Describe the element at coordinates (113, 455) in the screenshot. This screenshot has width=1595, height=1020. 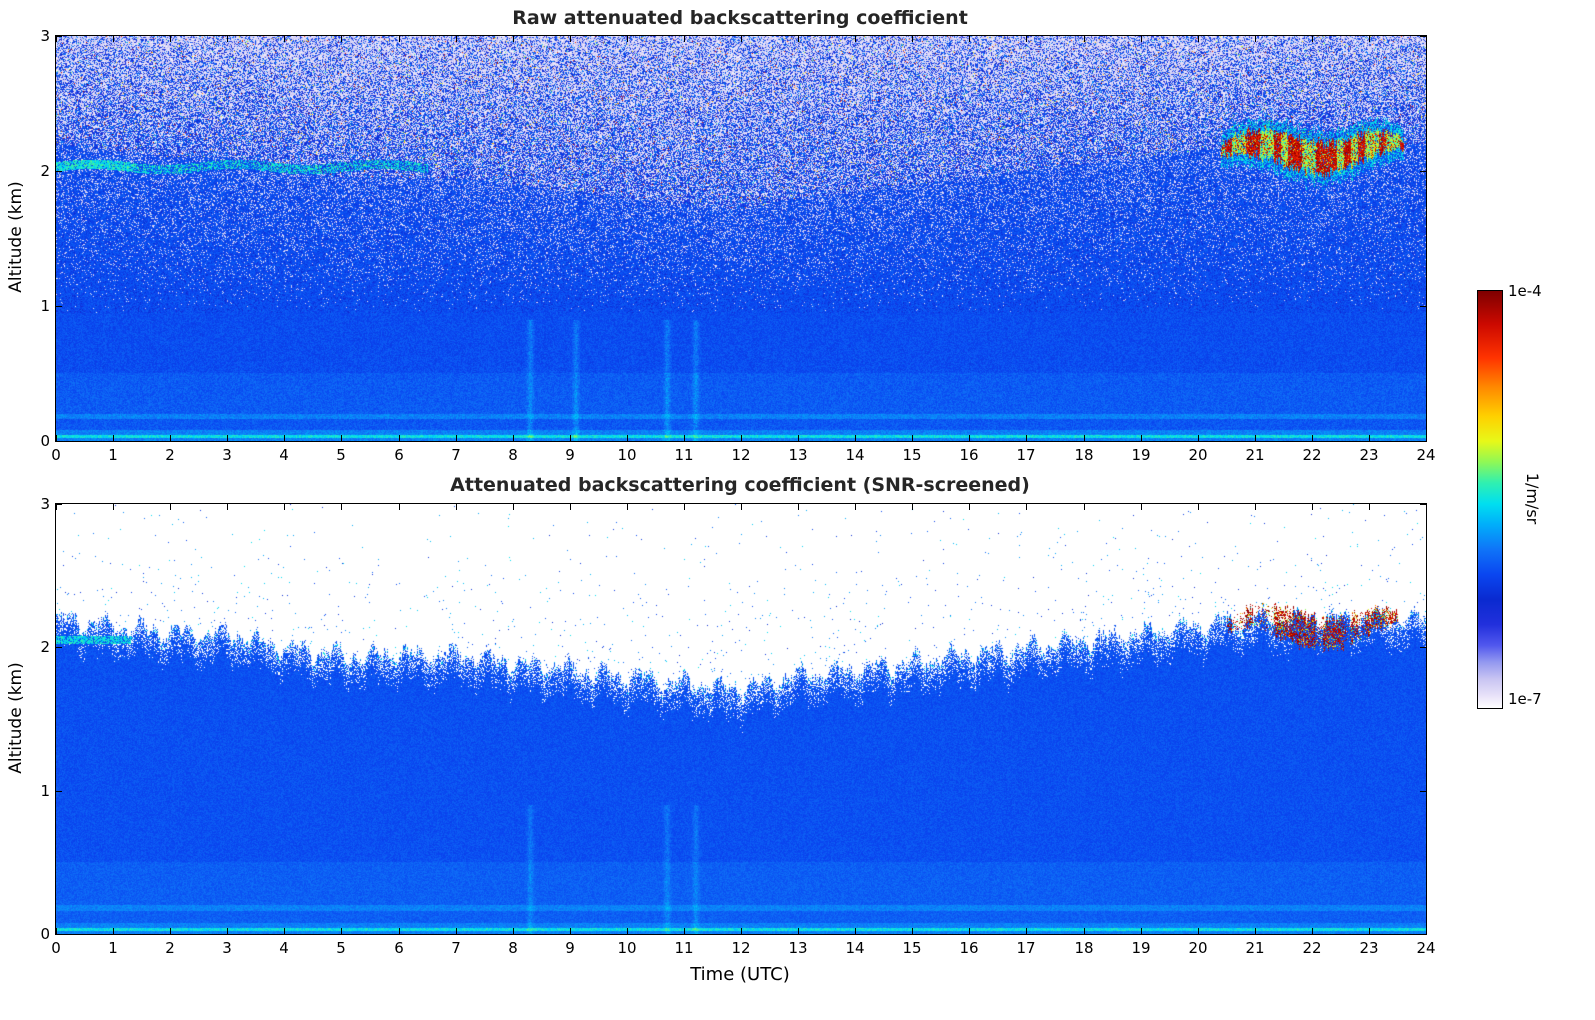
I see `x-tick-label: 1` at that location.